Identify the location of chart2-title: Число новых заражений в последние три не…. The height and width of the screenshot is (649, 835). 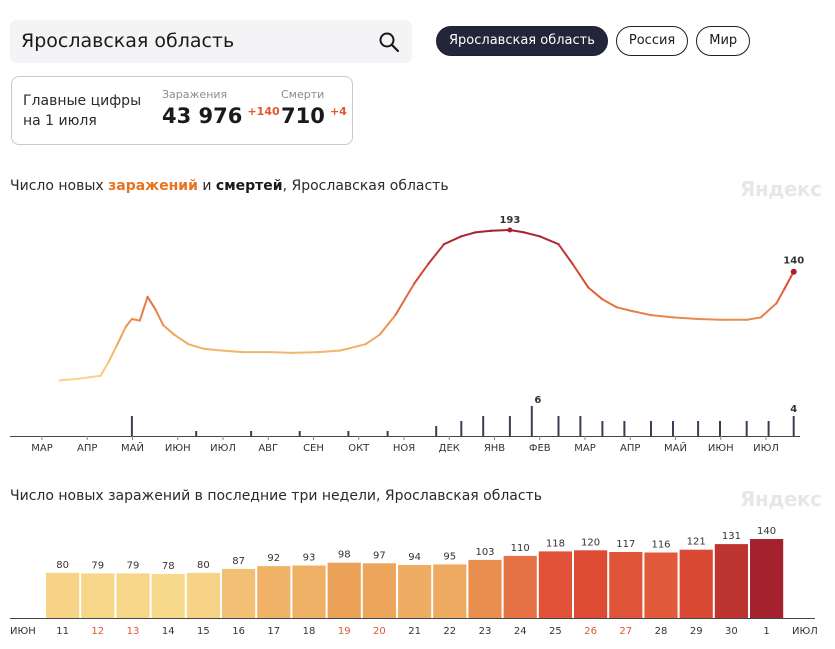
(276, 496).